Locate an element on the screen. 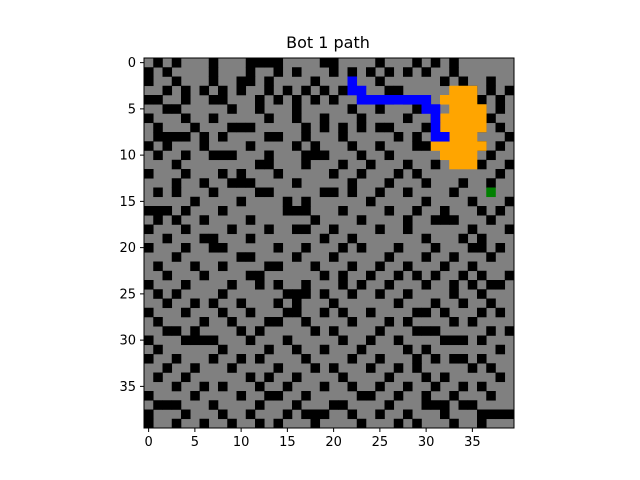  y-tick-label: 15 is located at coordinates (127, 202).